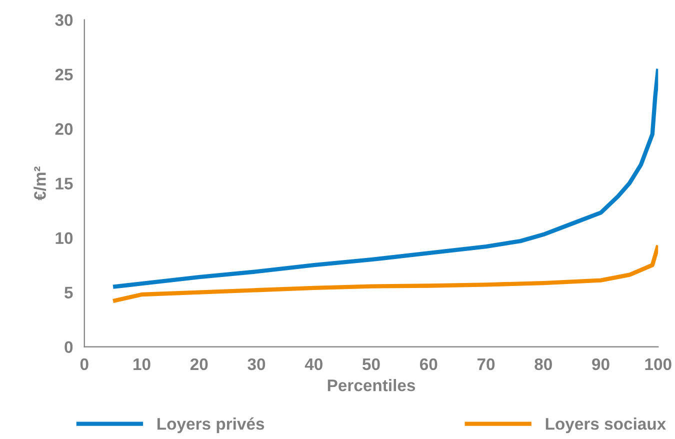 The image size is (675, 439). What do you see at coordinates (142, 364) in the screenshot?
I see `x-tick-label: 10` at bounding box center [142, 364].